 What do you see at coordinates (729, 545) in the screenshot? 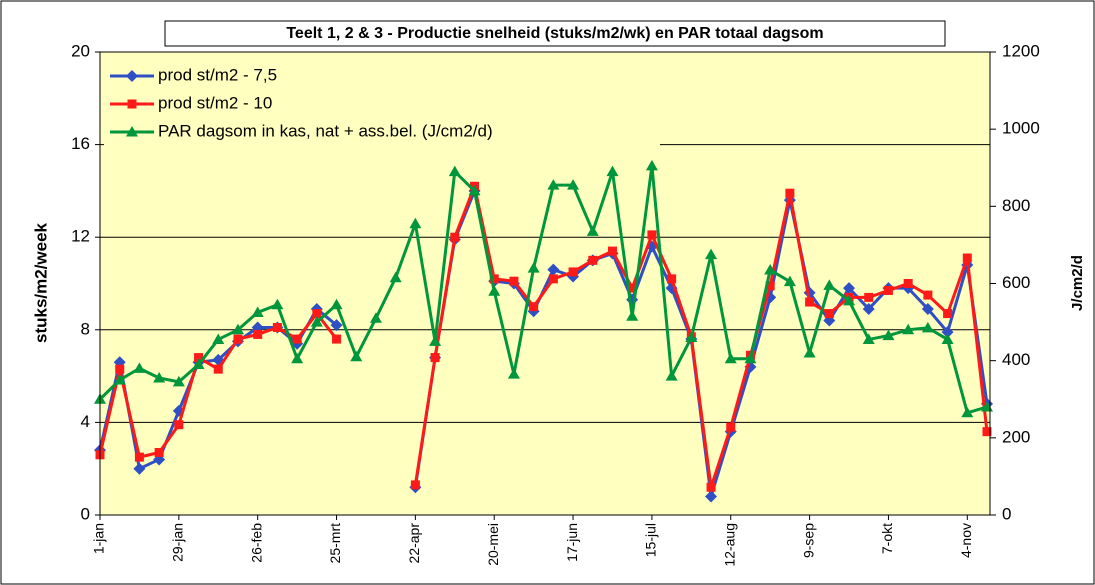
I see `x-tick-label: 12-aug` at bounding box center [729, 545].